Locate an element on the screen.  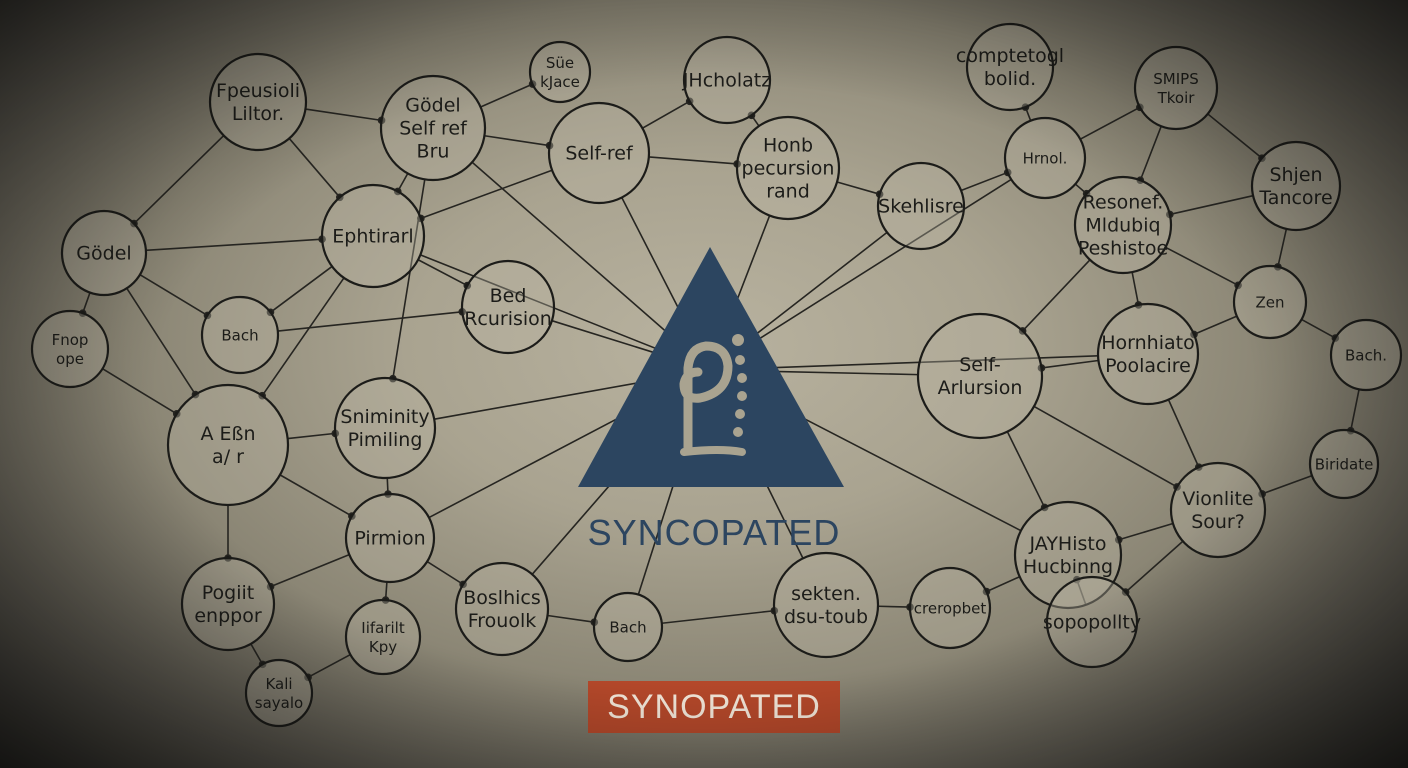
node-label: Pogiit is located at coordinates (228, 593).